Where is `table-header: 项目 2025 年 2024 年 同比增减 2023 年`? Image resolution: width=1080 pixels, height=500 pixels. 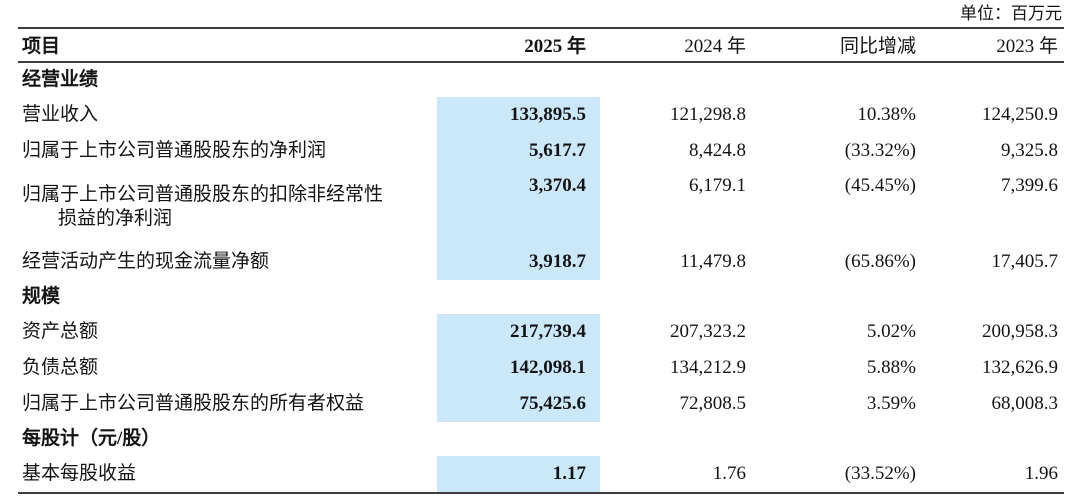 table-header: 项目 2025 年 2024 年 同比增减 2023 年 is located at coordinates (541, 45).